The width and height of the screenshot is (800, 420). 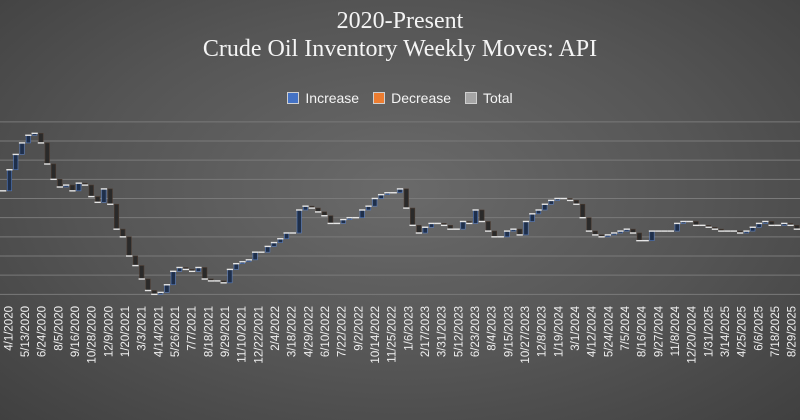 What do you see at coordinates (143, 328) in the screenshot?
I see `x-tick-label: 3/3/2021` at bounding box center [143, 328].